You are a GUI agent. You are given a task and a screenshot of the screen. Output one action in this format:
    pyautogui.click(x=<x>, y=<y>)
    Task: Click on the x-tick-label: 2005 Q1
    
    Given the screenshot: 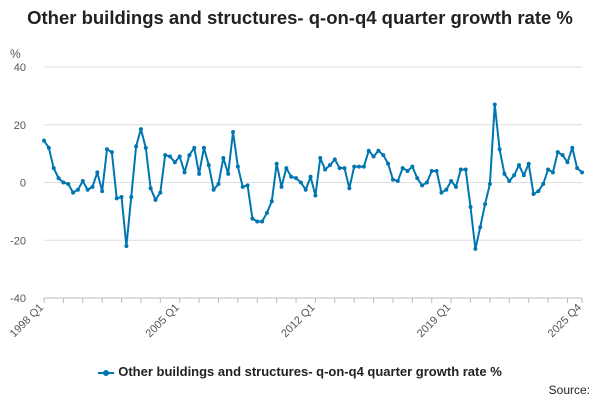 What is the action you would take?
    pyautogui.click(x=163, y=321)
    